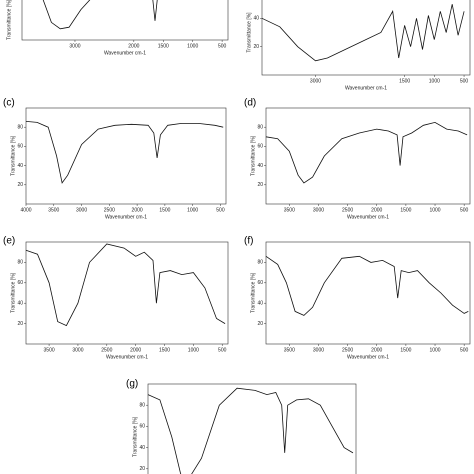 This screenshot has height=474, width=474. I want to click on panel-label: (f), so click(248, 241).